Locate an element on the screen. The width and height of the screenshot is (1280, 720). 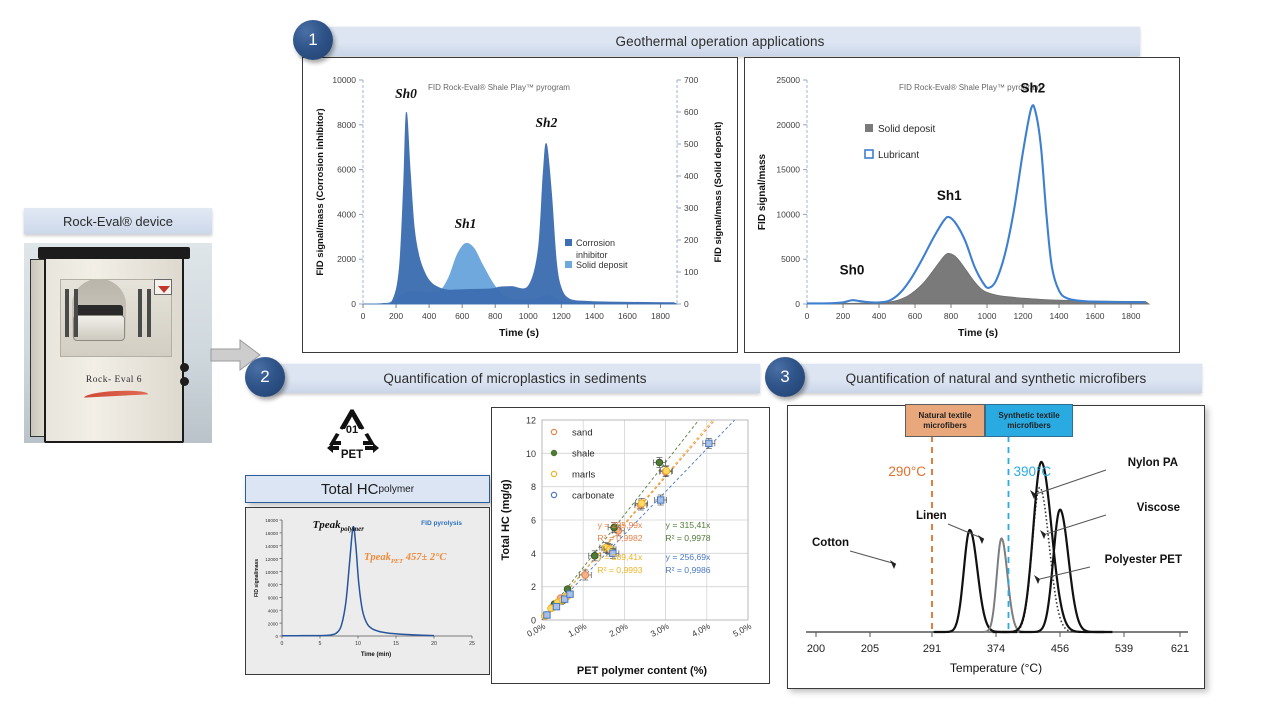
svg-text: 5000 is located at coordinates (790, 259).